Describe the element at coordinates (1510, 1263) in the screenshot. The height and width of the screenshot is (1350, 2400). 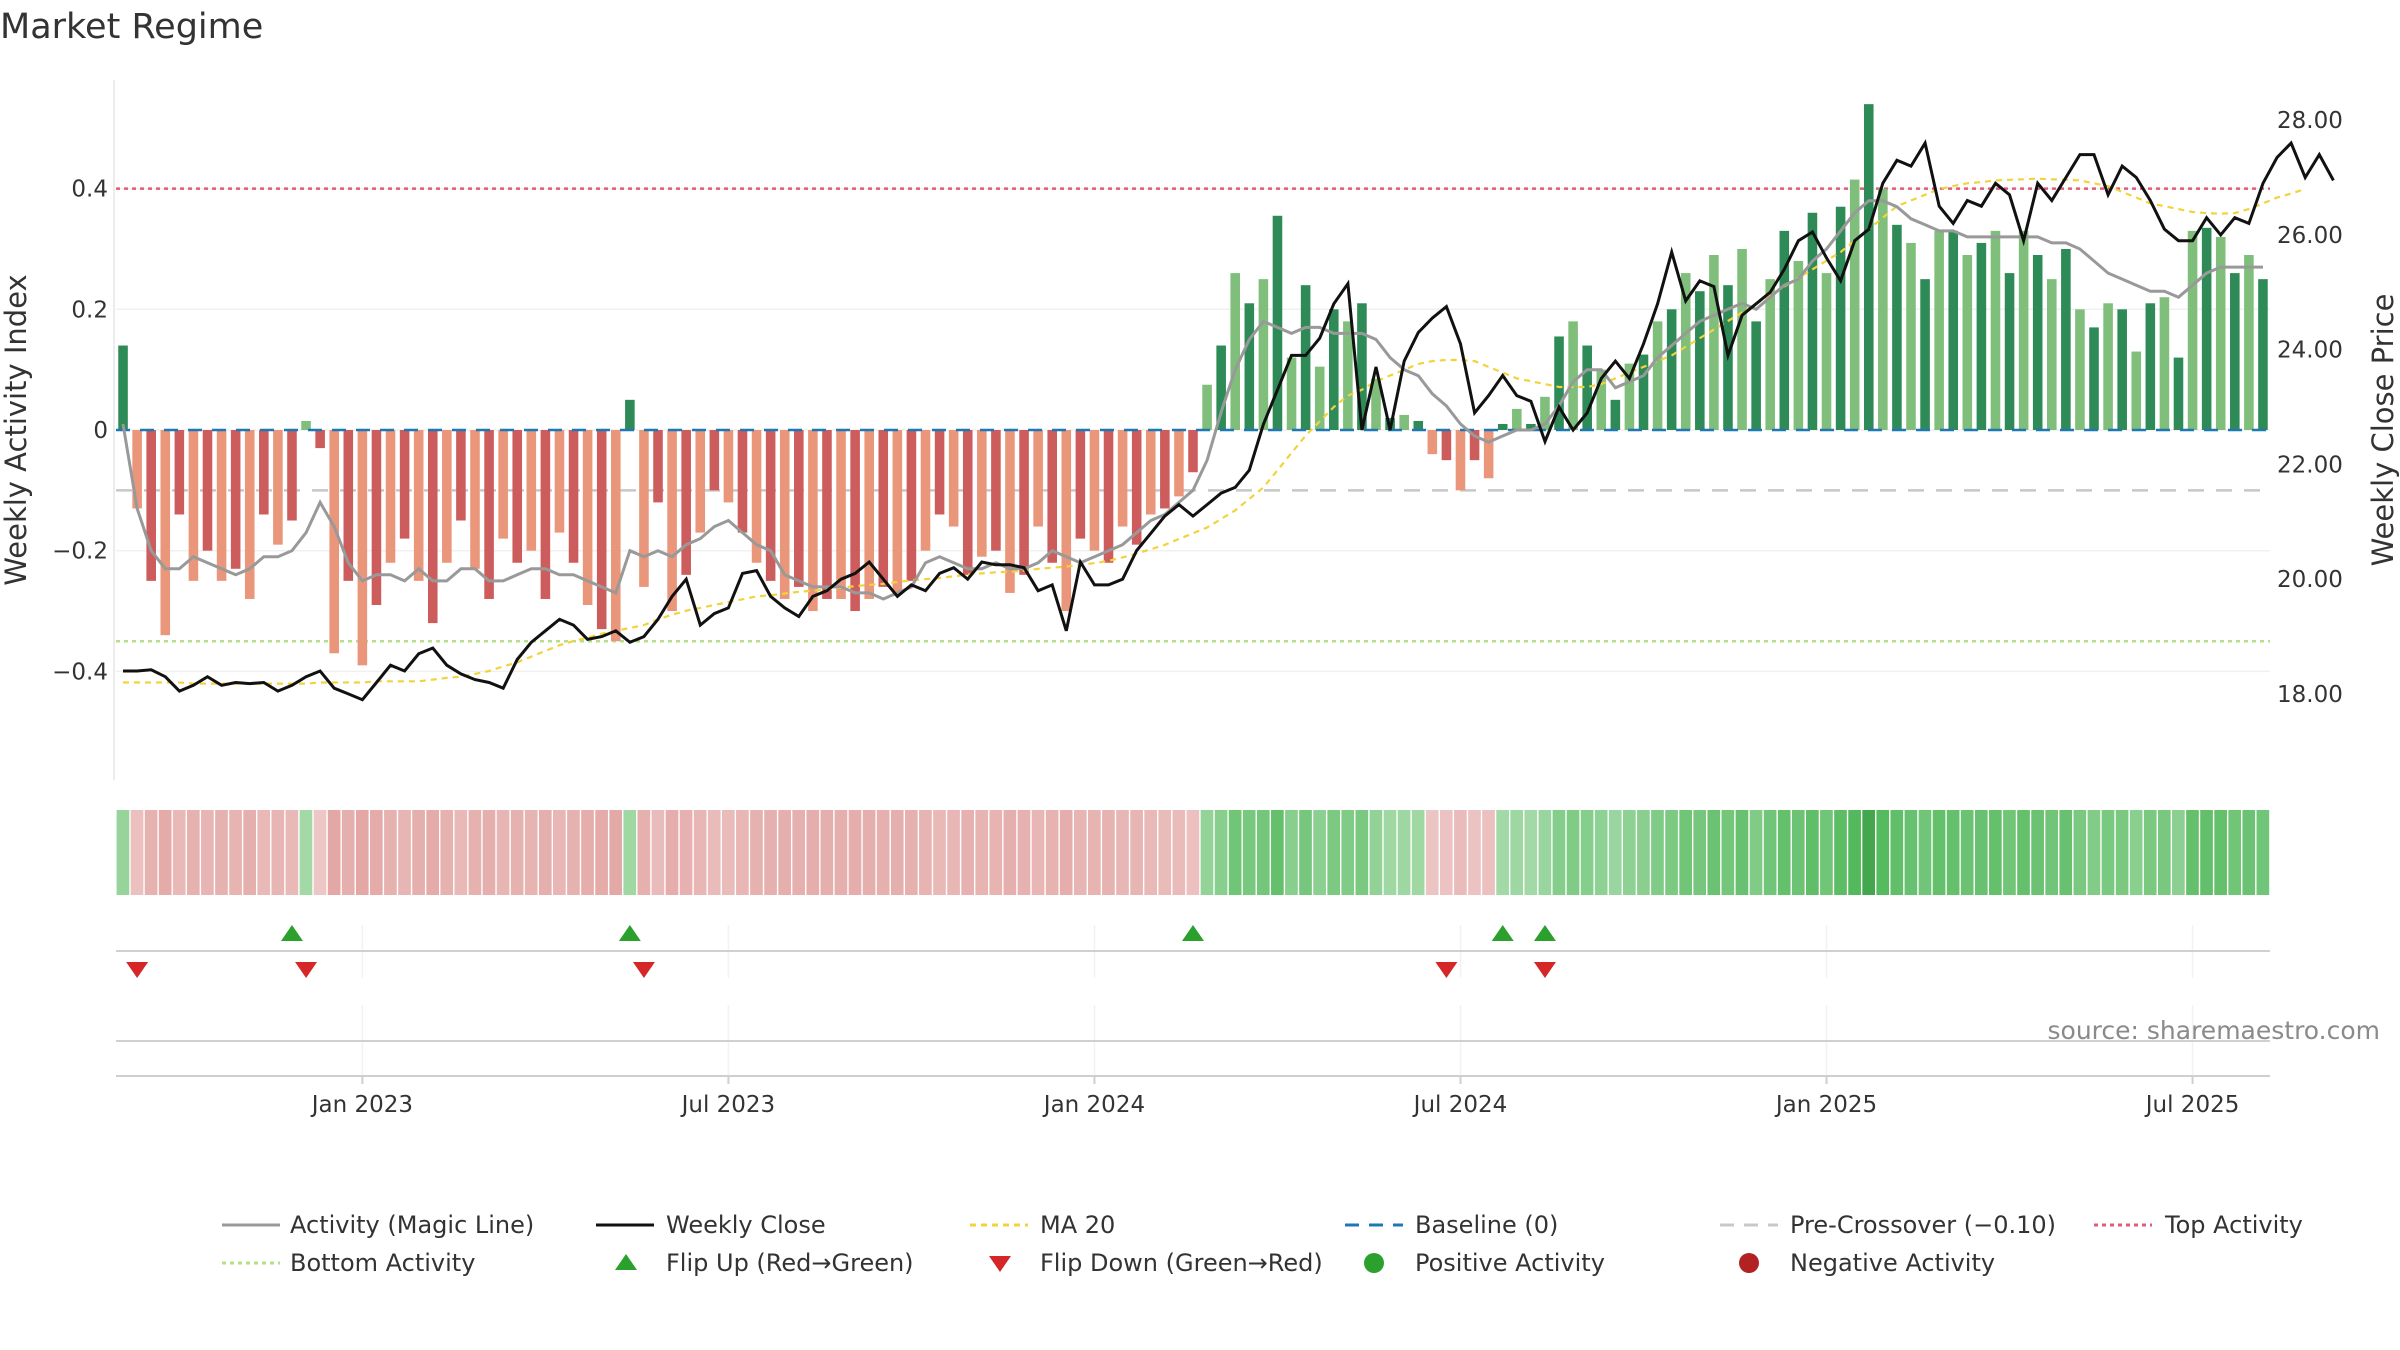
I see `legend-label-pos-dot: Positive Activity` at that location.